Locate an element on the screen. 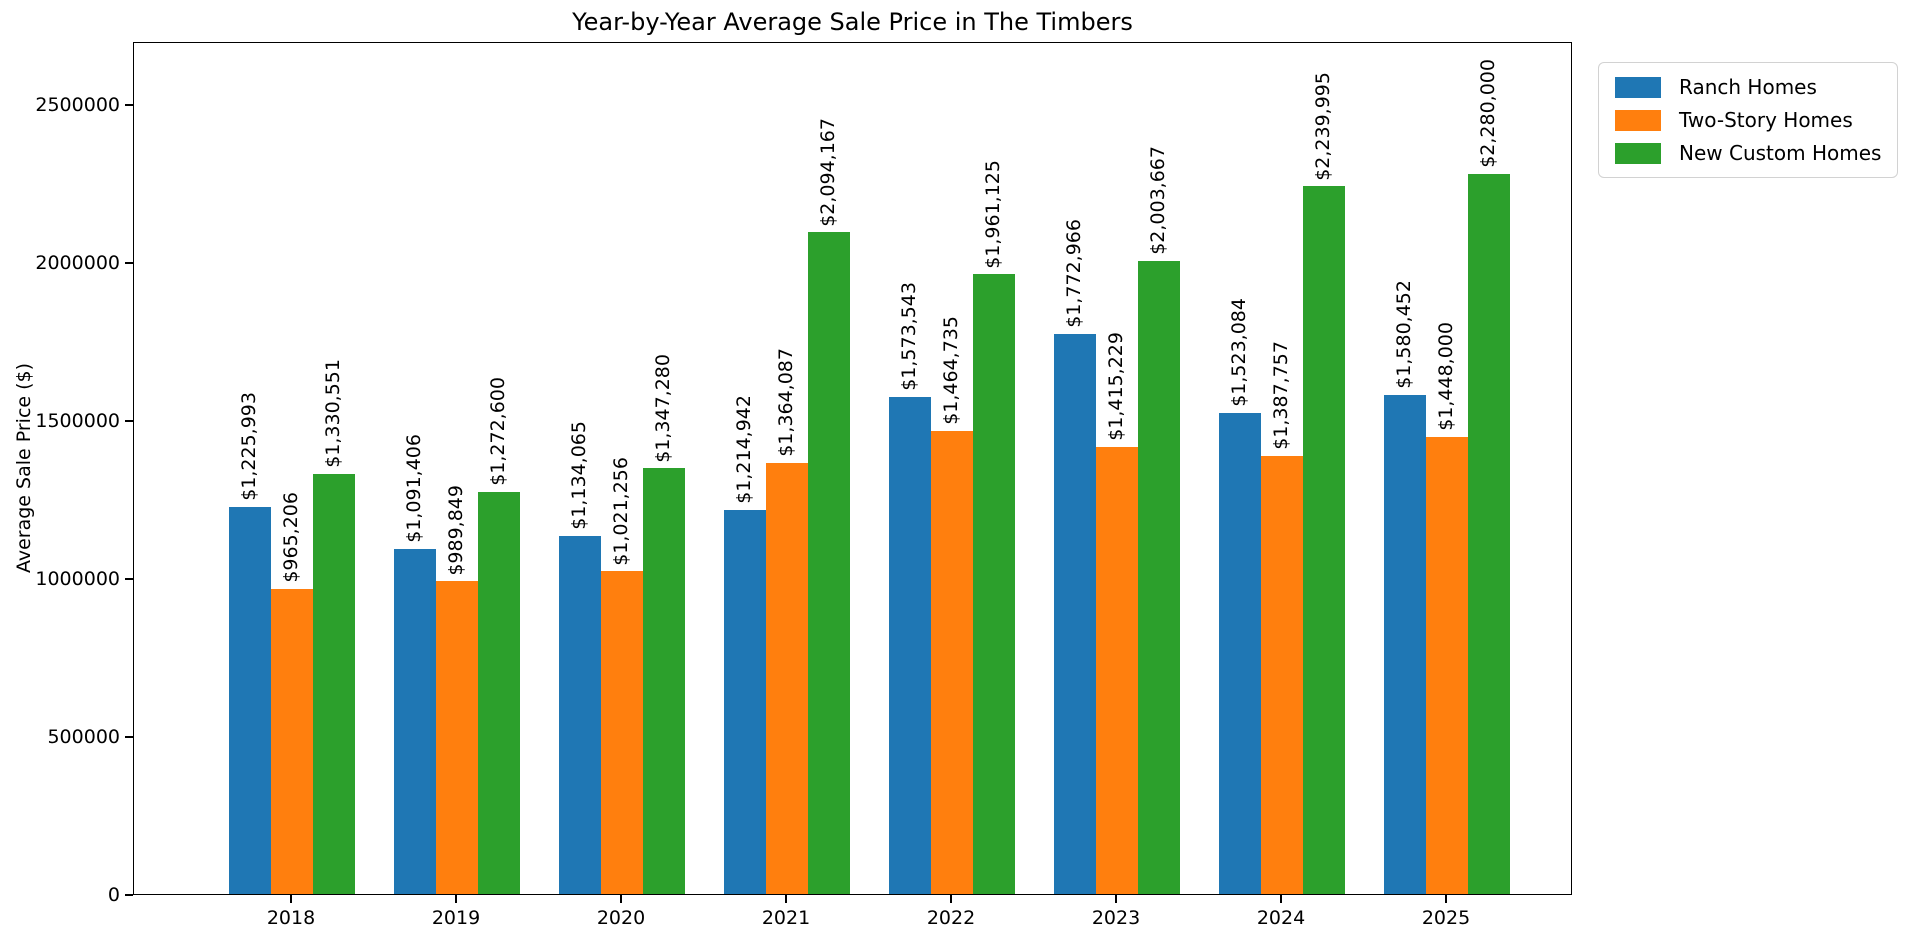  x-tick-label-2022: 2022 is located at coordinates (951, 918).